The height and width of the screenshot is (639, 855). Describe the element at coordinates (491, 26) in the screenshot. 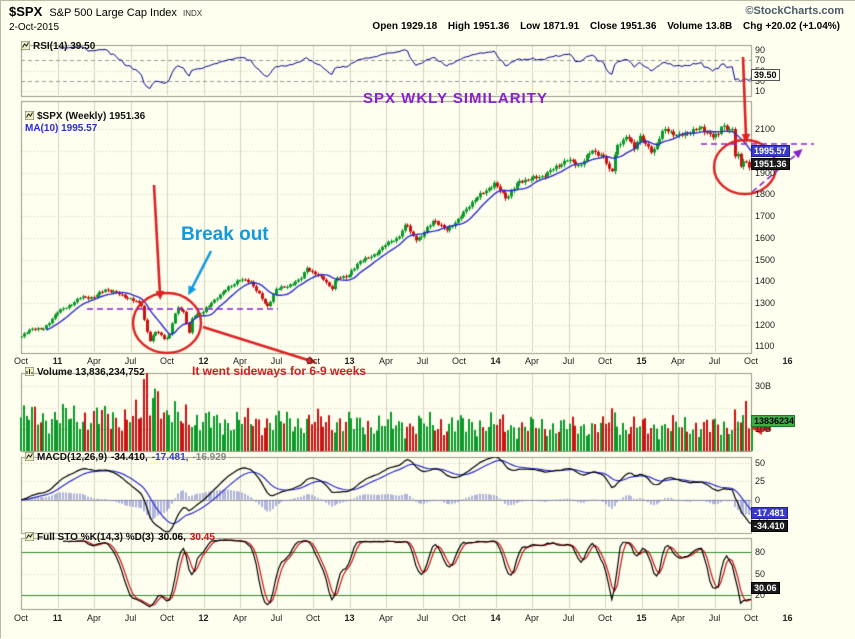

I see `high-value: 1951.36` at that location.